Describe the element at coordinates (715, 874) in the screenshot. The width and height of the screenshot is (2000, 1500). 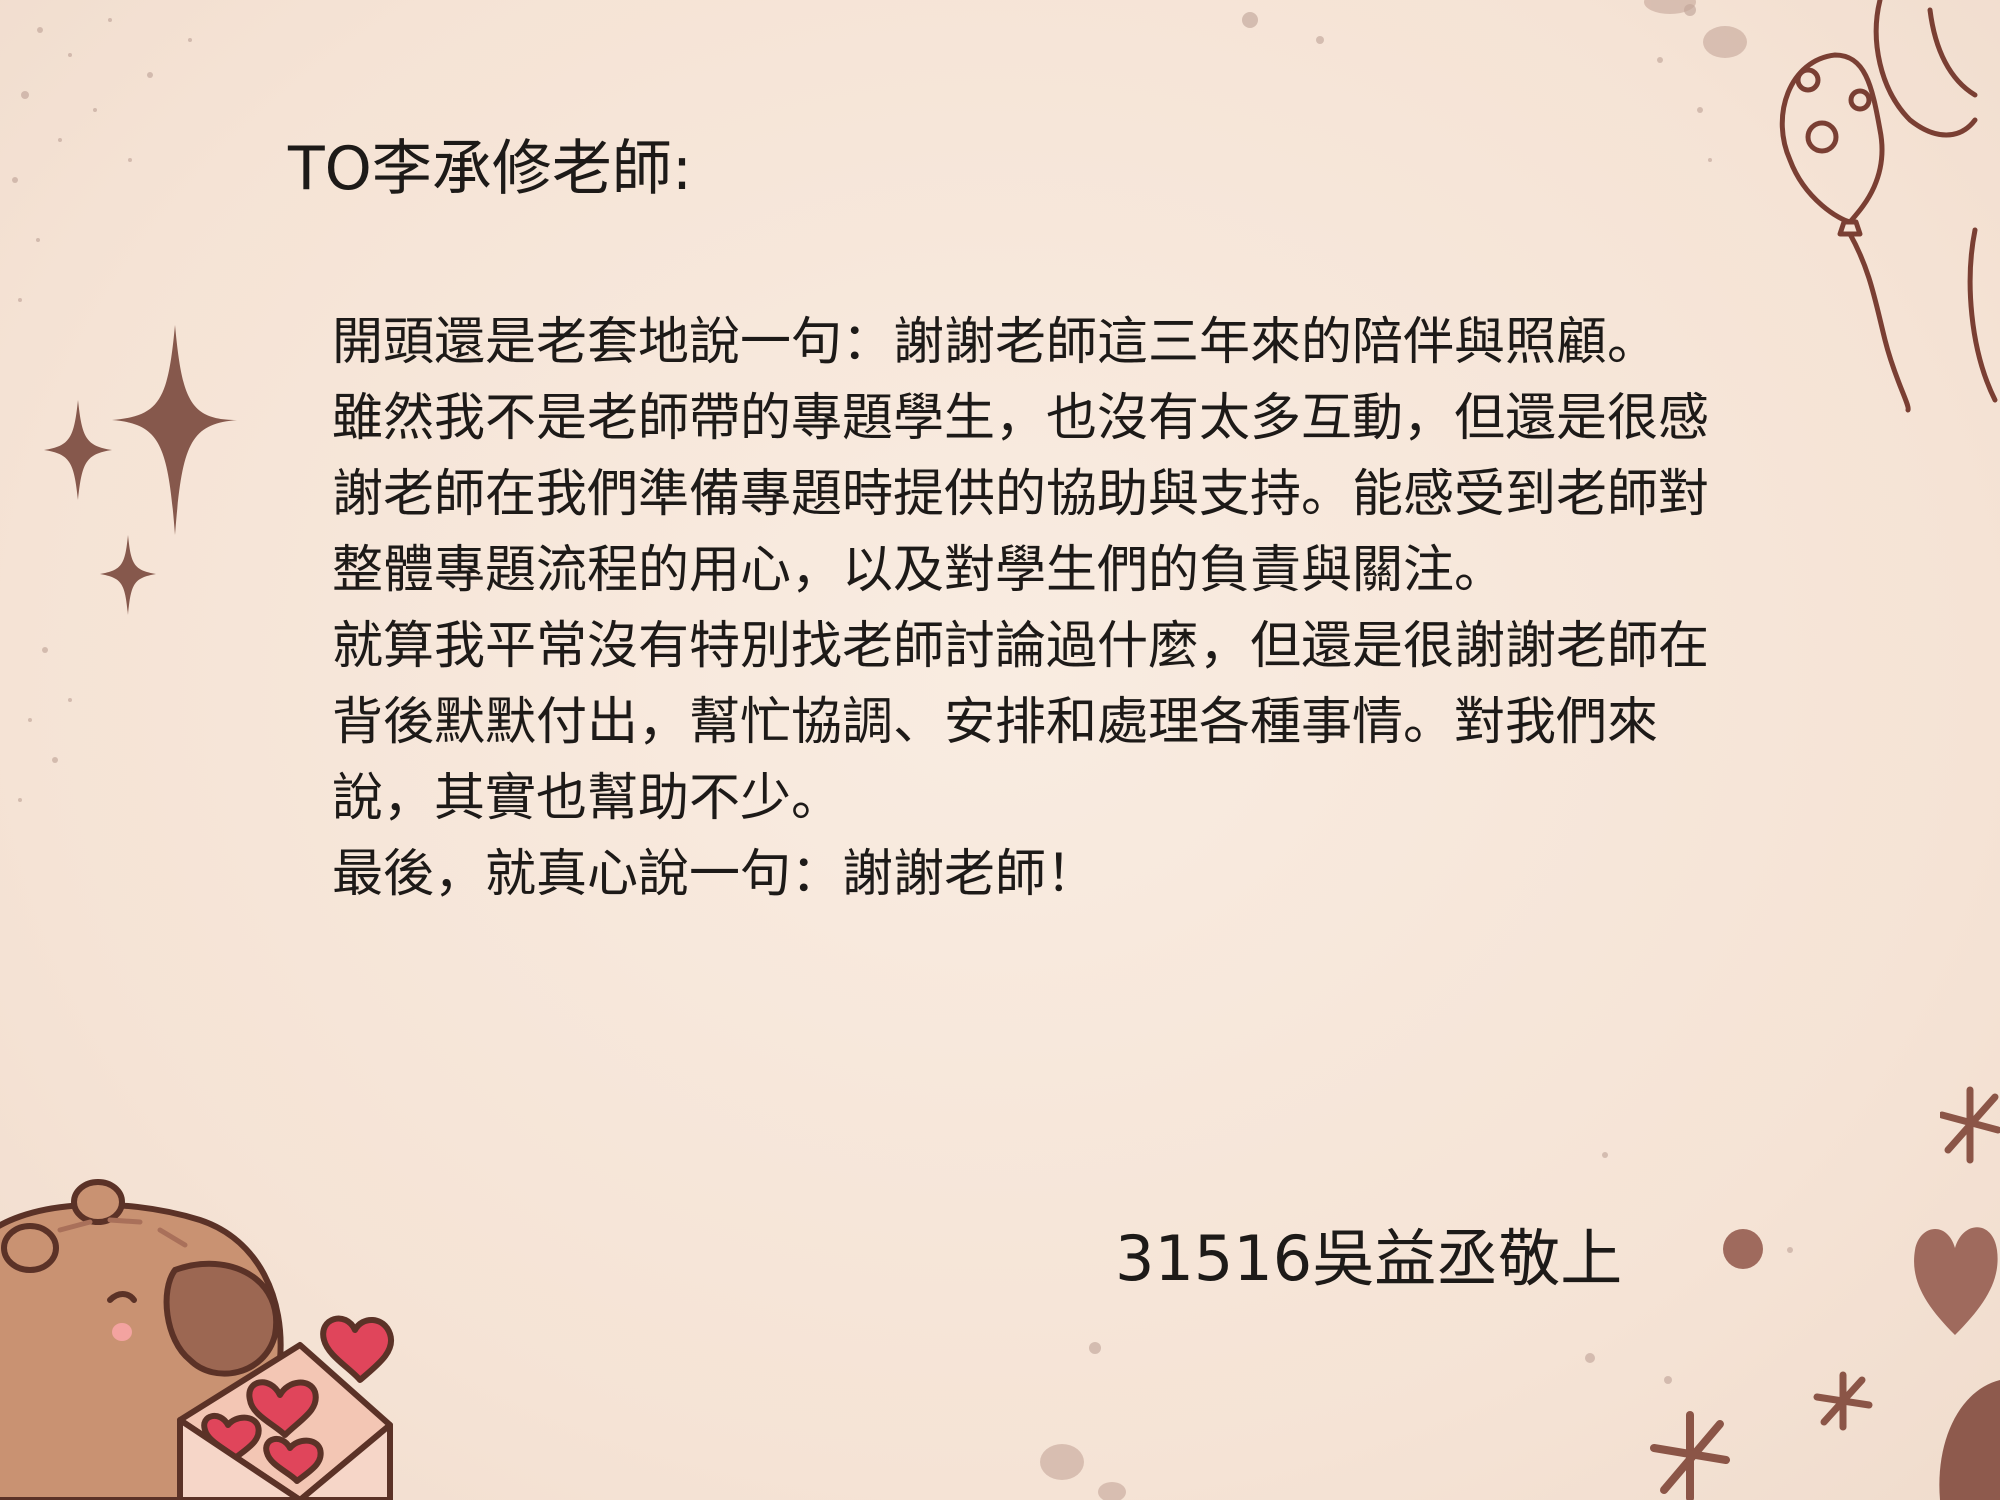
I see `letter-paragraph: 最後，就真心說一句：謝謝老師！` at that location.